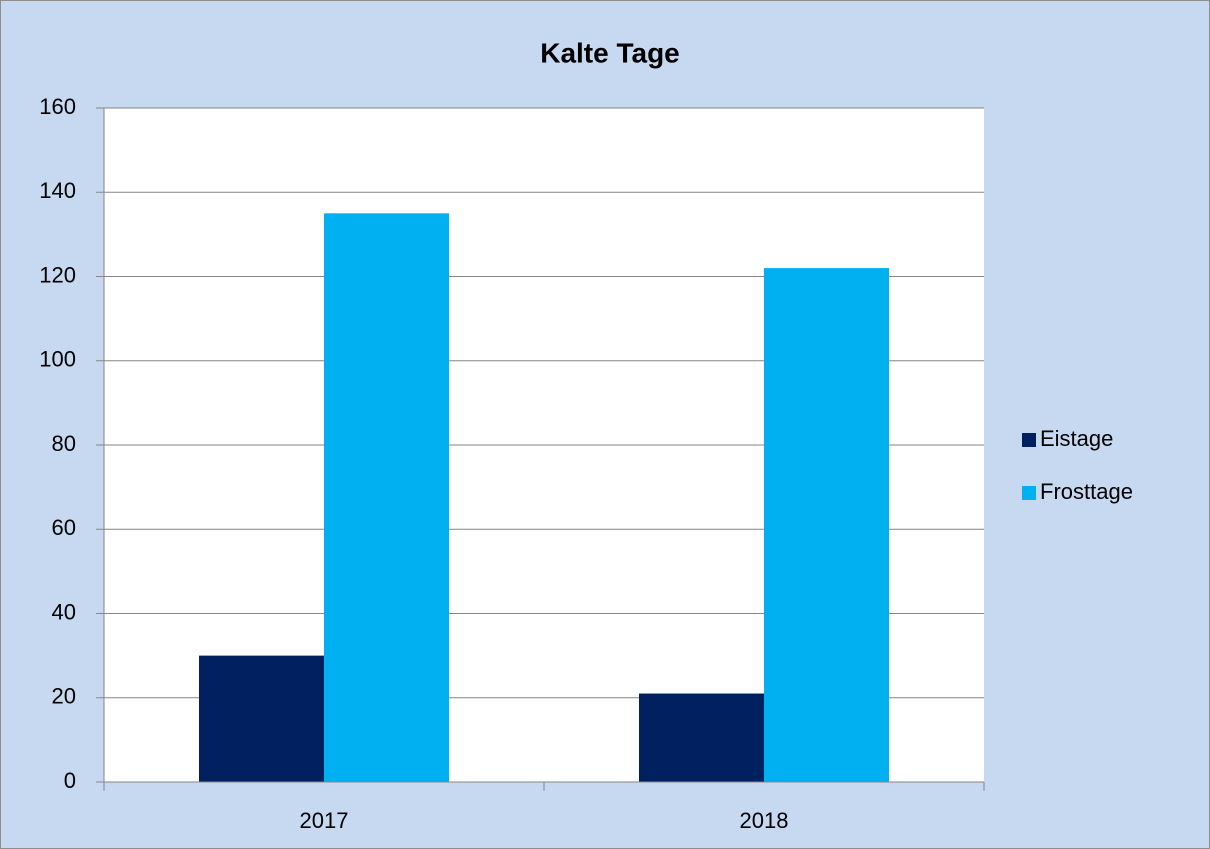 Image resolution: width=1210 pixels, height=849 pixels. I want to click on y-tick-label: 160, so click(57, 106).